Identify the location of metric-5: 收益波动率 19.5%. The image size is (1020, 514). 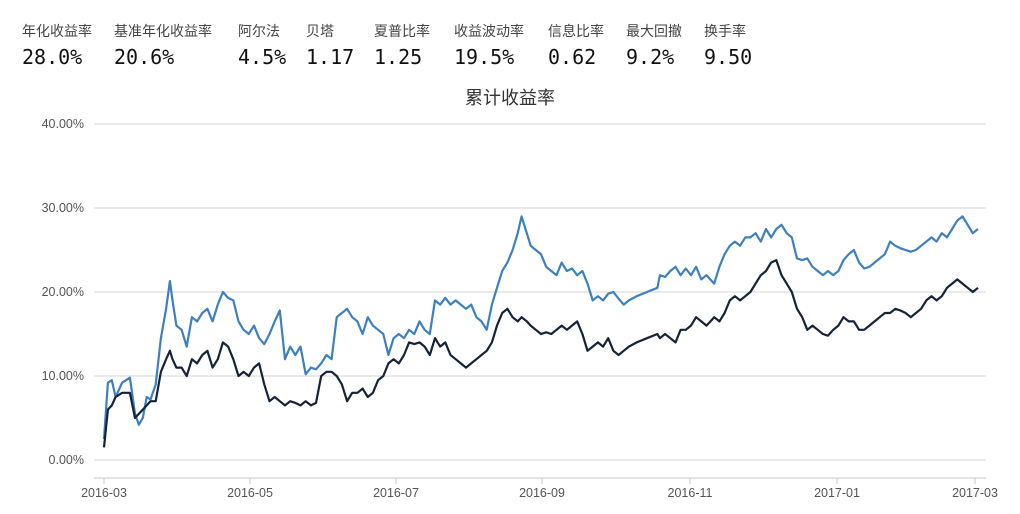
(501, 46).